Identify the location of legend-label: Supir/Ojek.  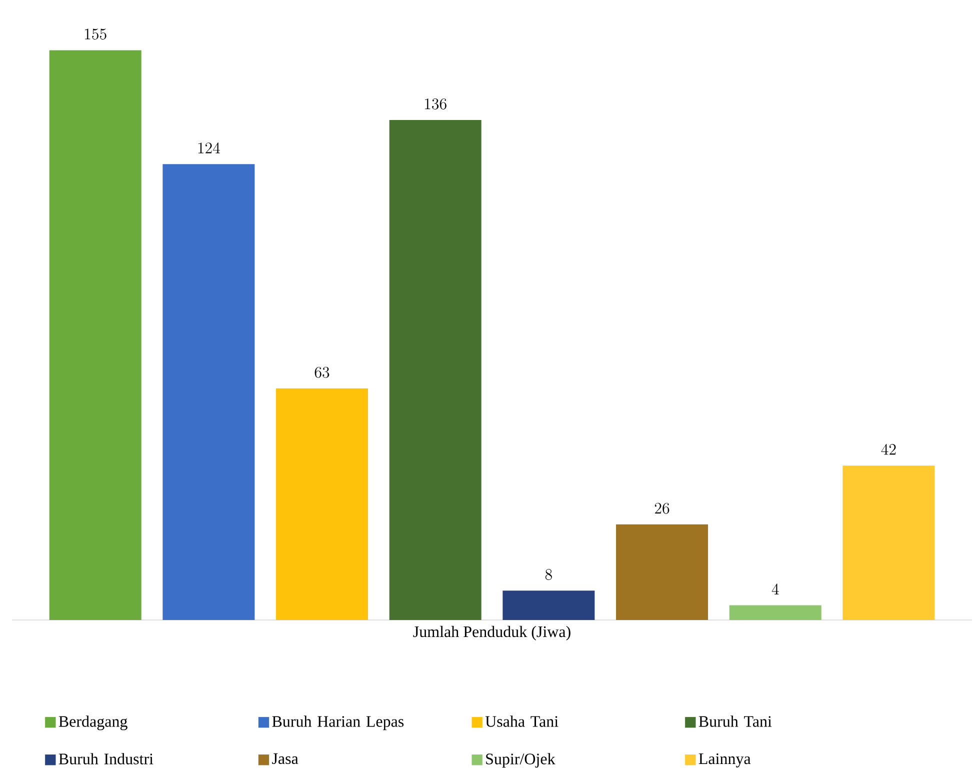
(521, 760).